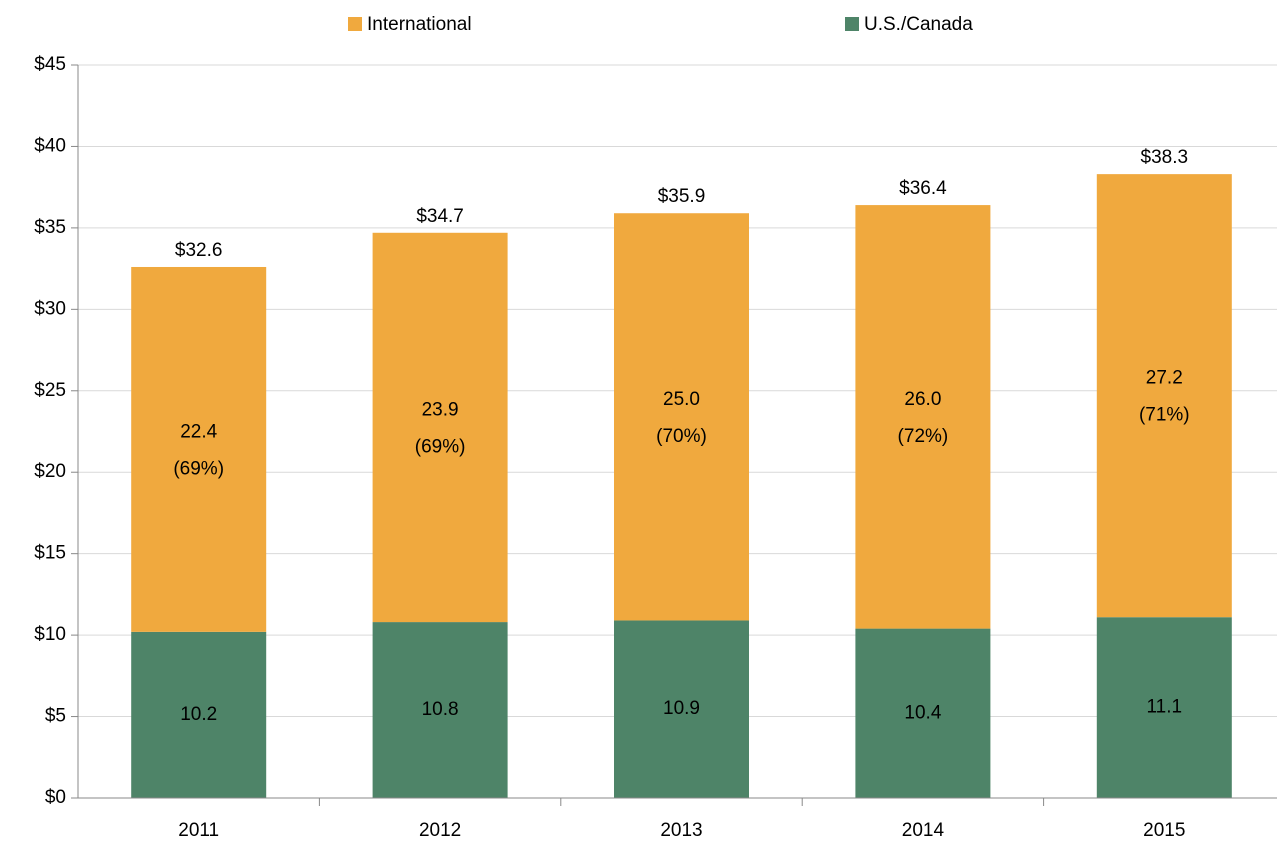  I want to click on data-label: 10.2, so click(198, 714).